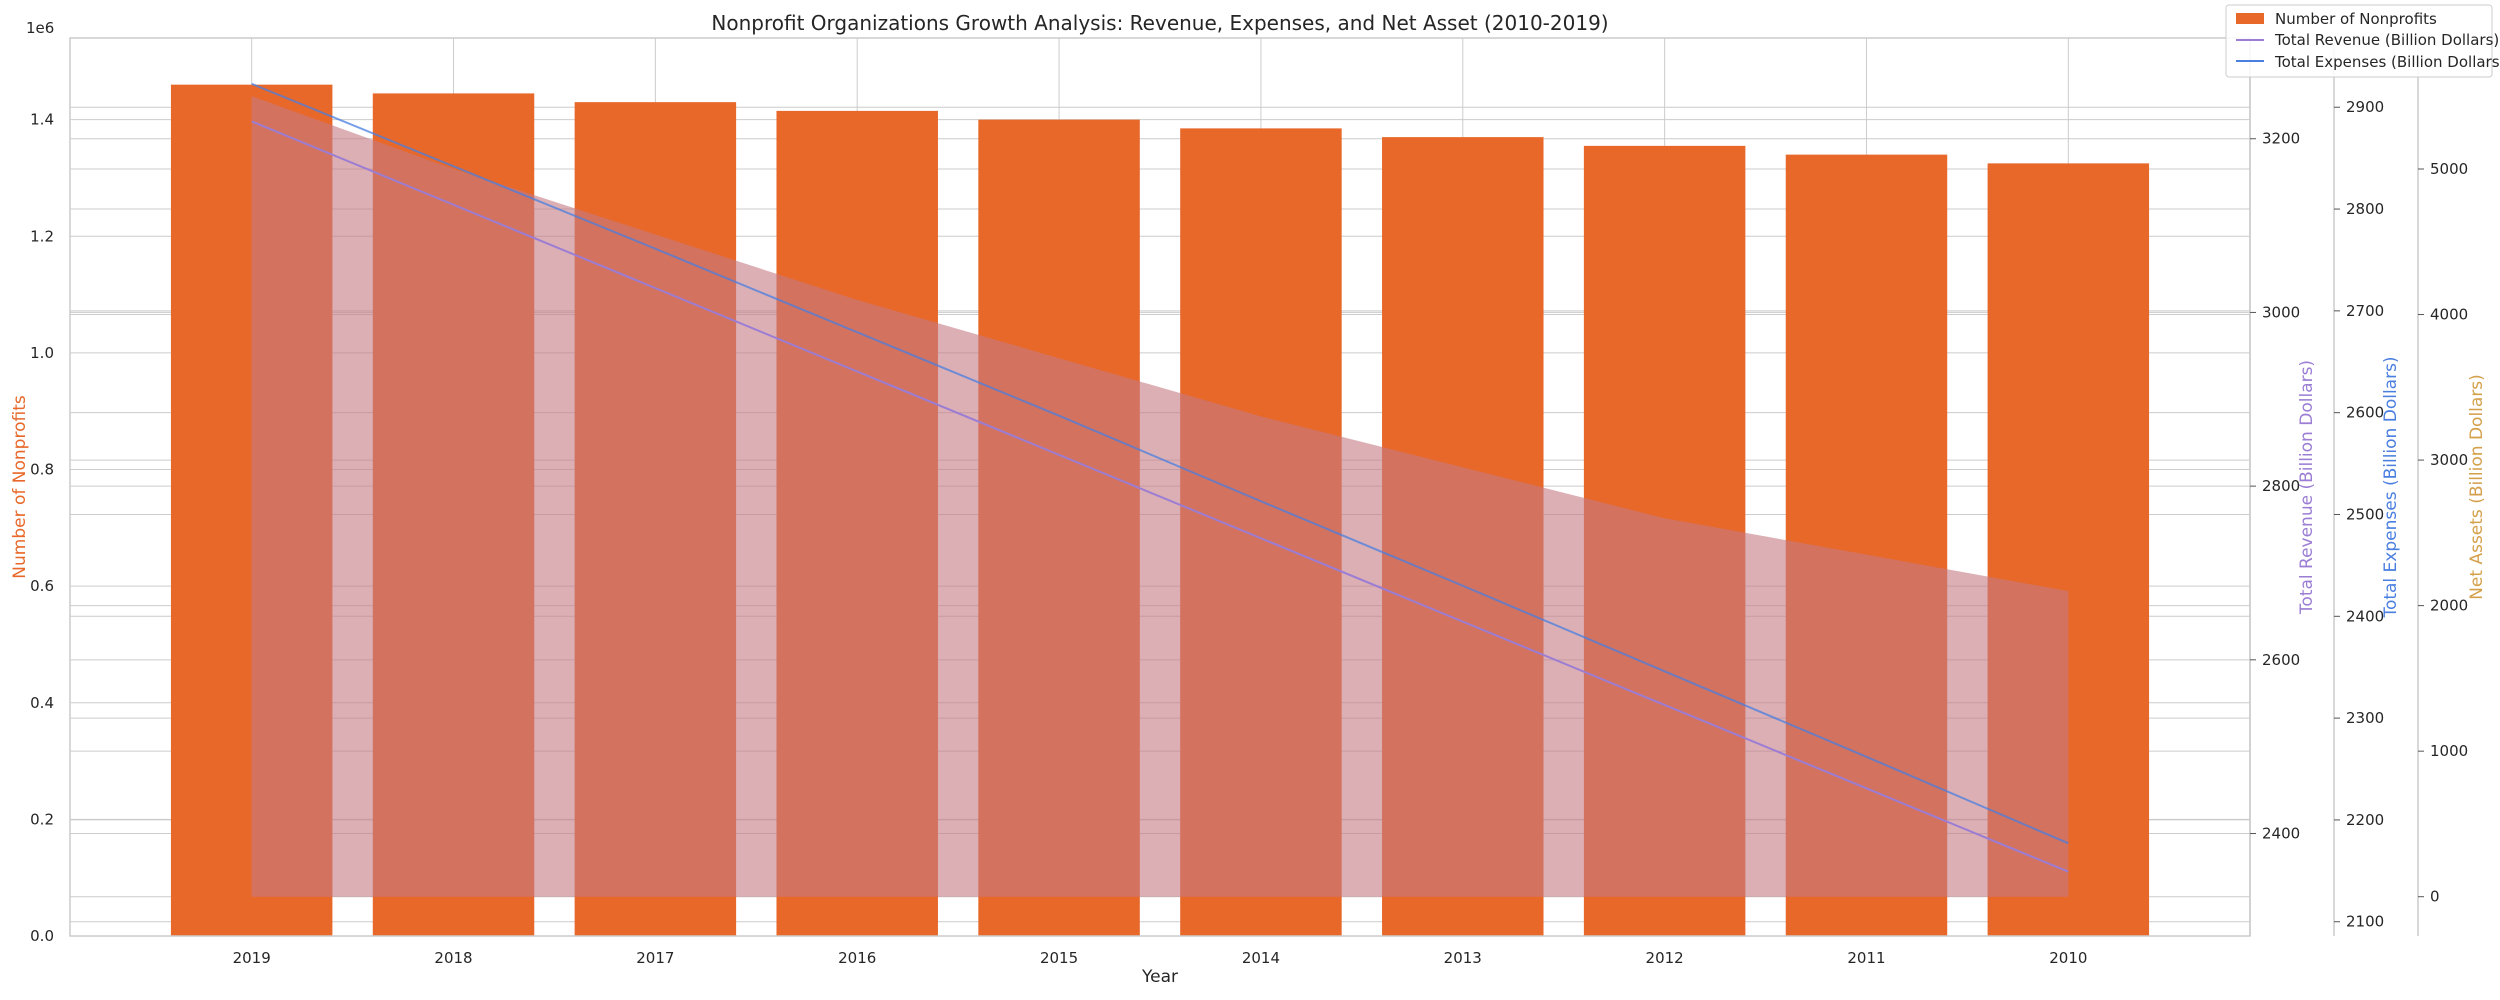  I want to click on x-tick-label: 2011, so click(1866, 958).